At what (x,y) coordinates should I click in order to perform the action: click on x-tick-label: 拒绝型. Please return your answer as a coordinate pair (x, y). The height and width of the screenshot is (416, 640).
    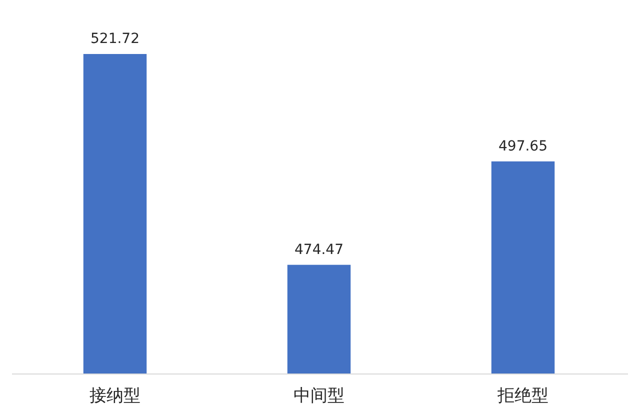
    Looking at the image, I should click on (522, 396).